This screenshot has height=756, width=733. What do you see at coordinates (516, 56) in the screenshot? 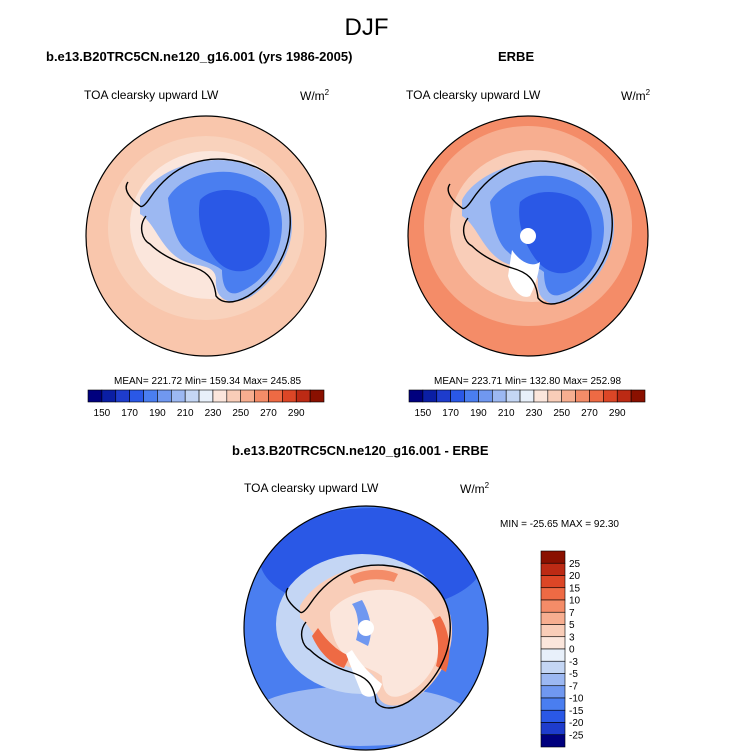
I see `panel2-title: ERBE` at bounding box center [516, 56].